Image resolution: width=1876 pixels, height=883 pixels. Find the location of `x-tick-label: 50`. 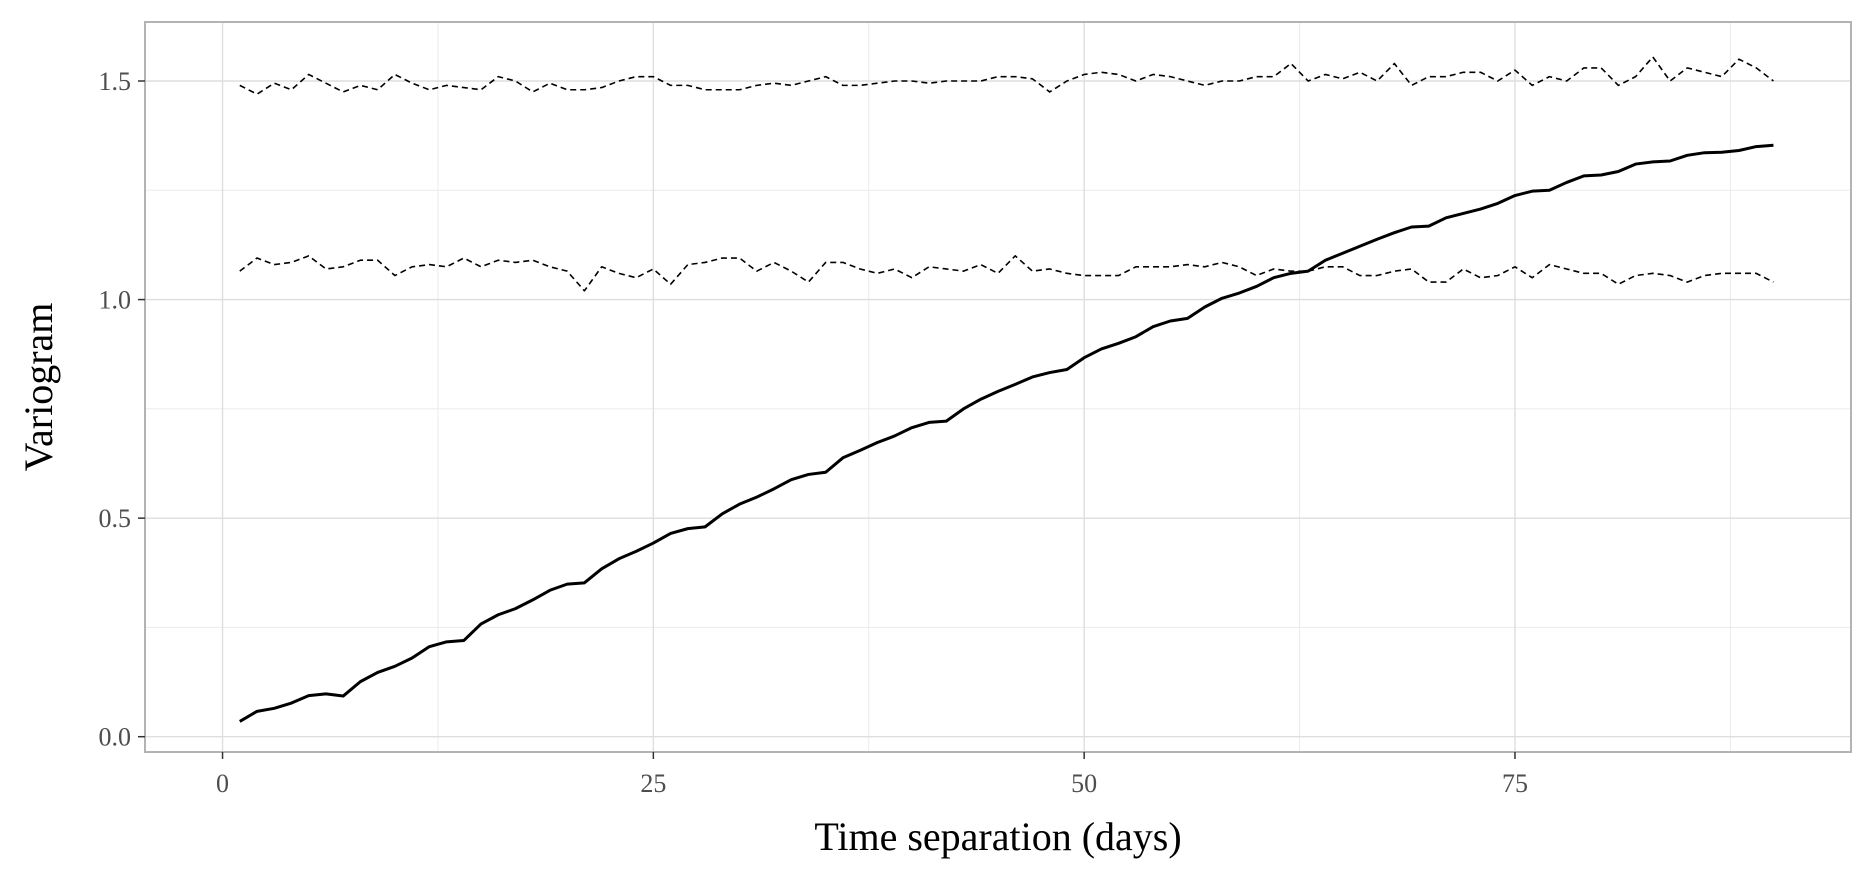

x-tick-label: 50 is located at coordinates (1084, 783).